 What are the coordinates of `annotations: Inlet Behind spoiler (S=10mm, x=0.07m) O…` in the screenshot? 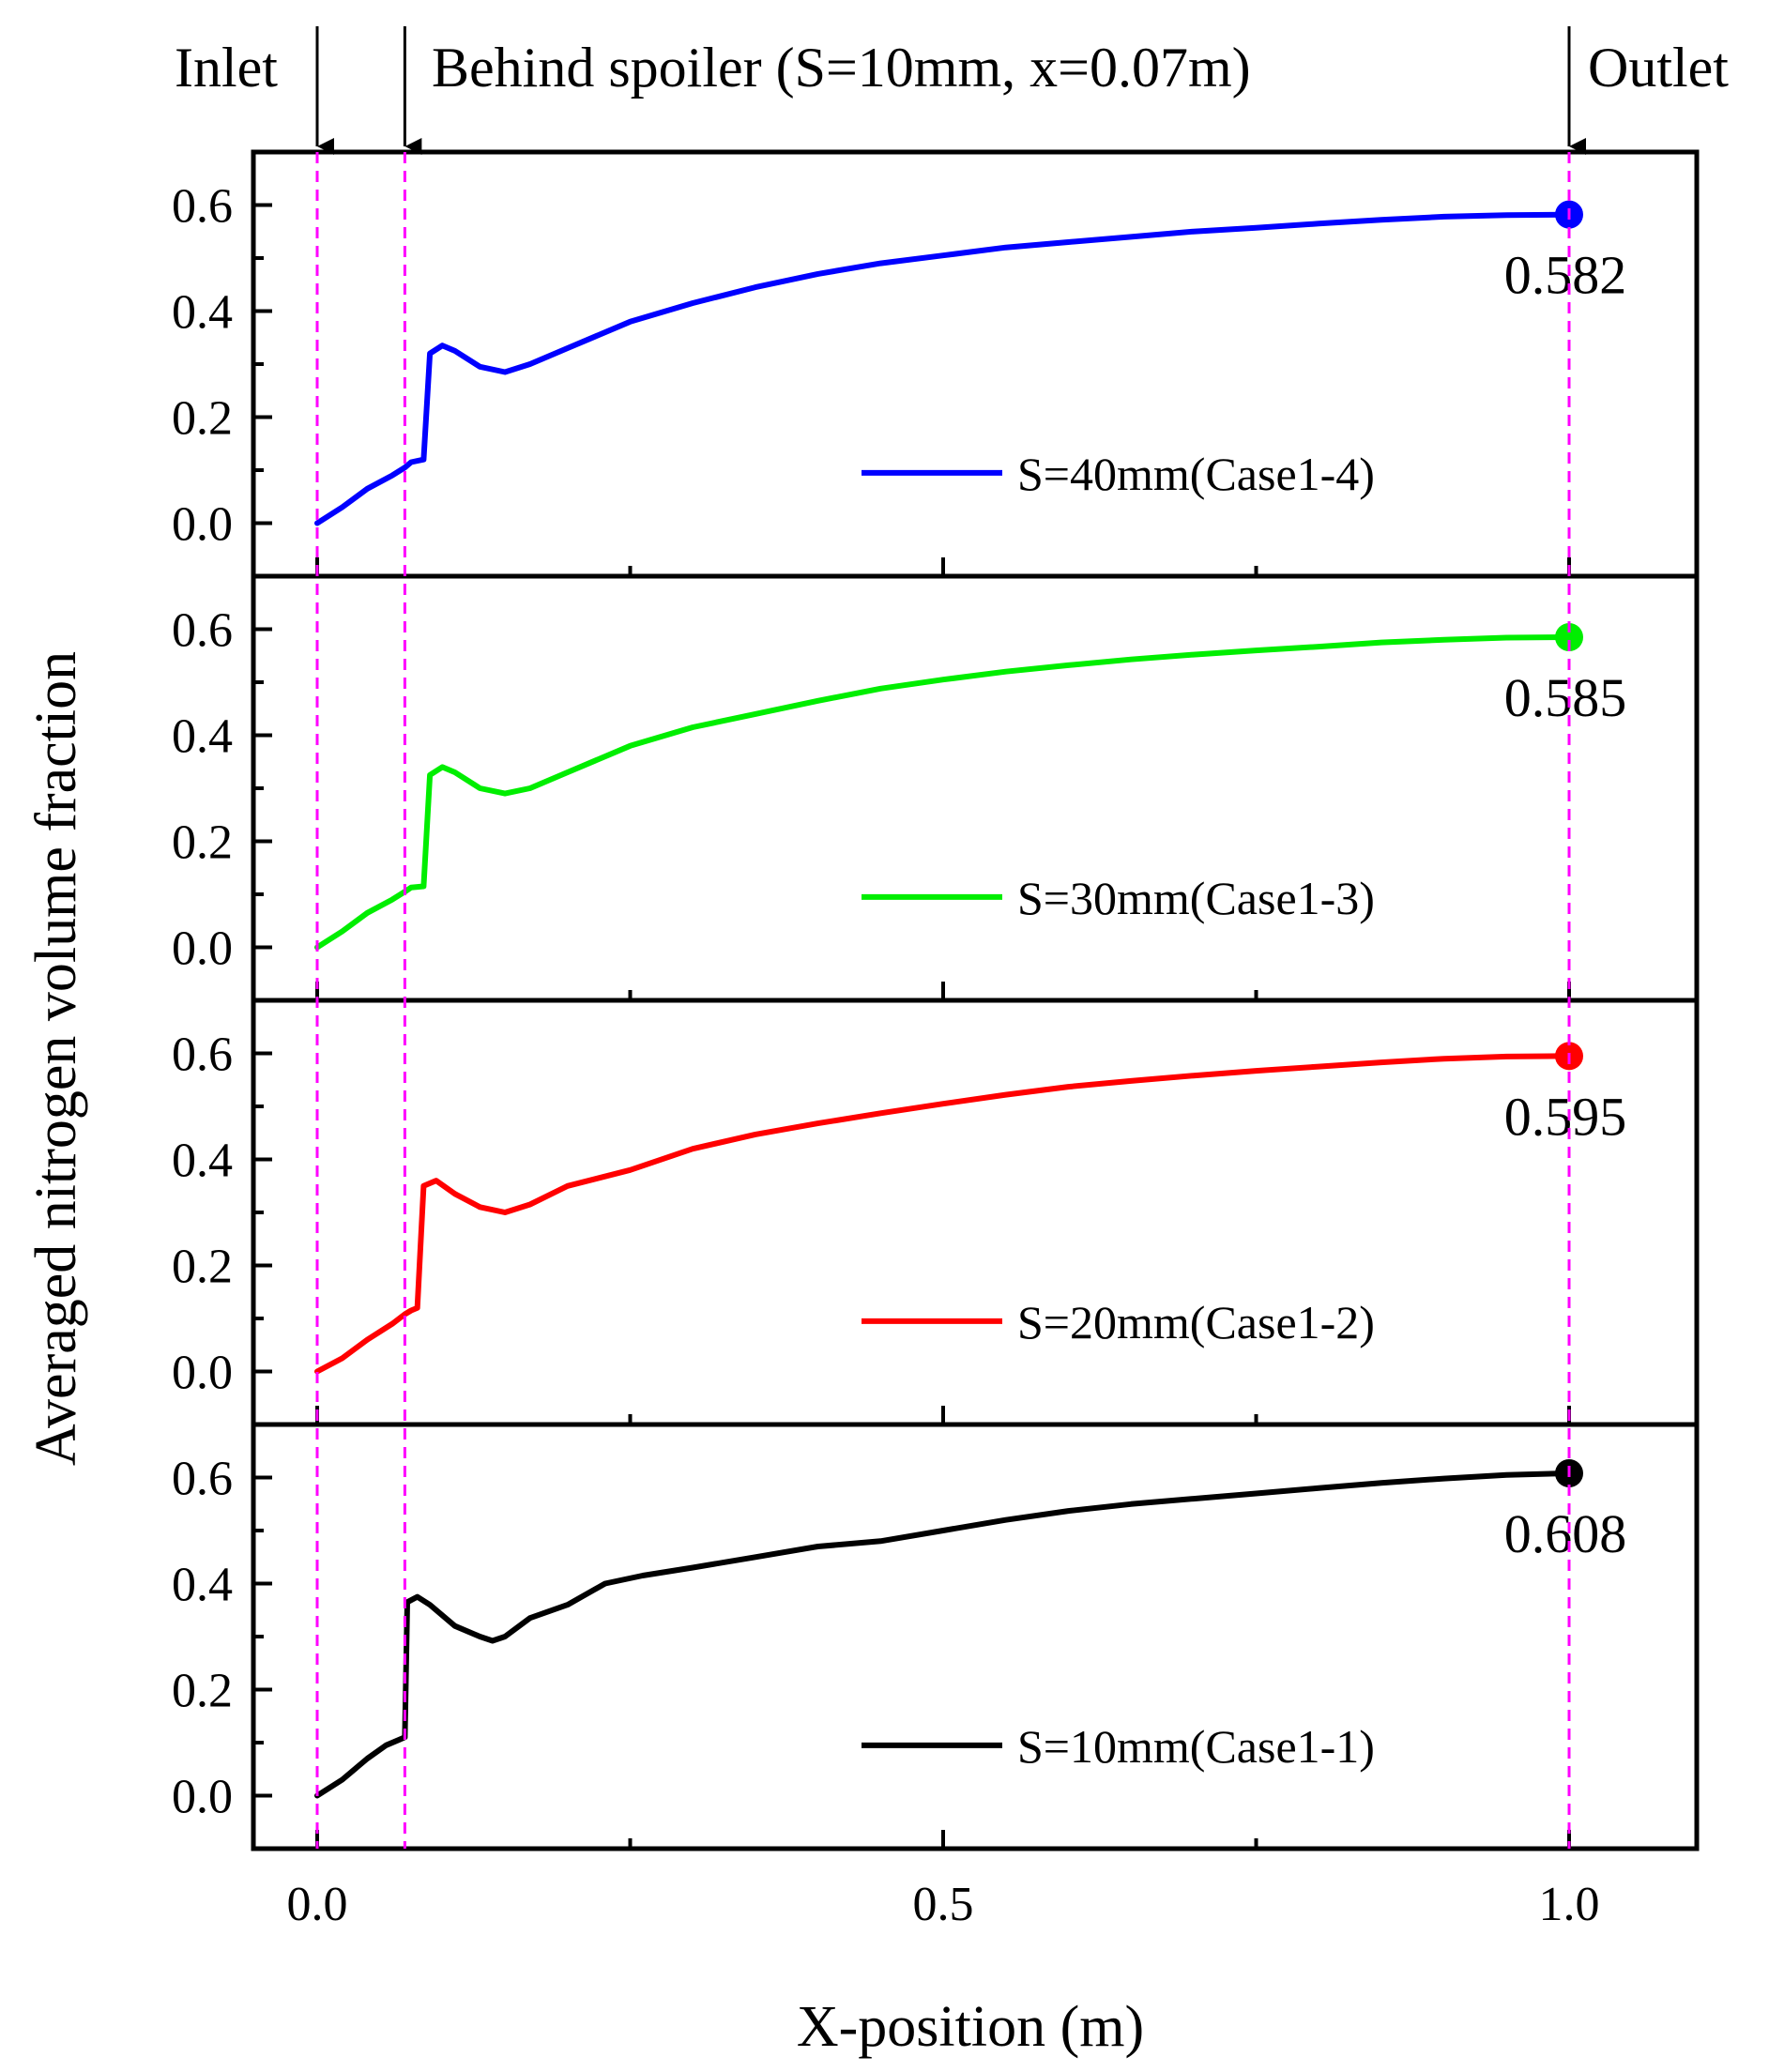 It's located at (952, 68).